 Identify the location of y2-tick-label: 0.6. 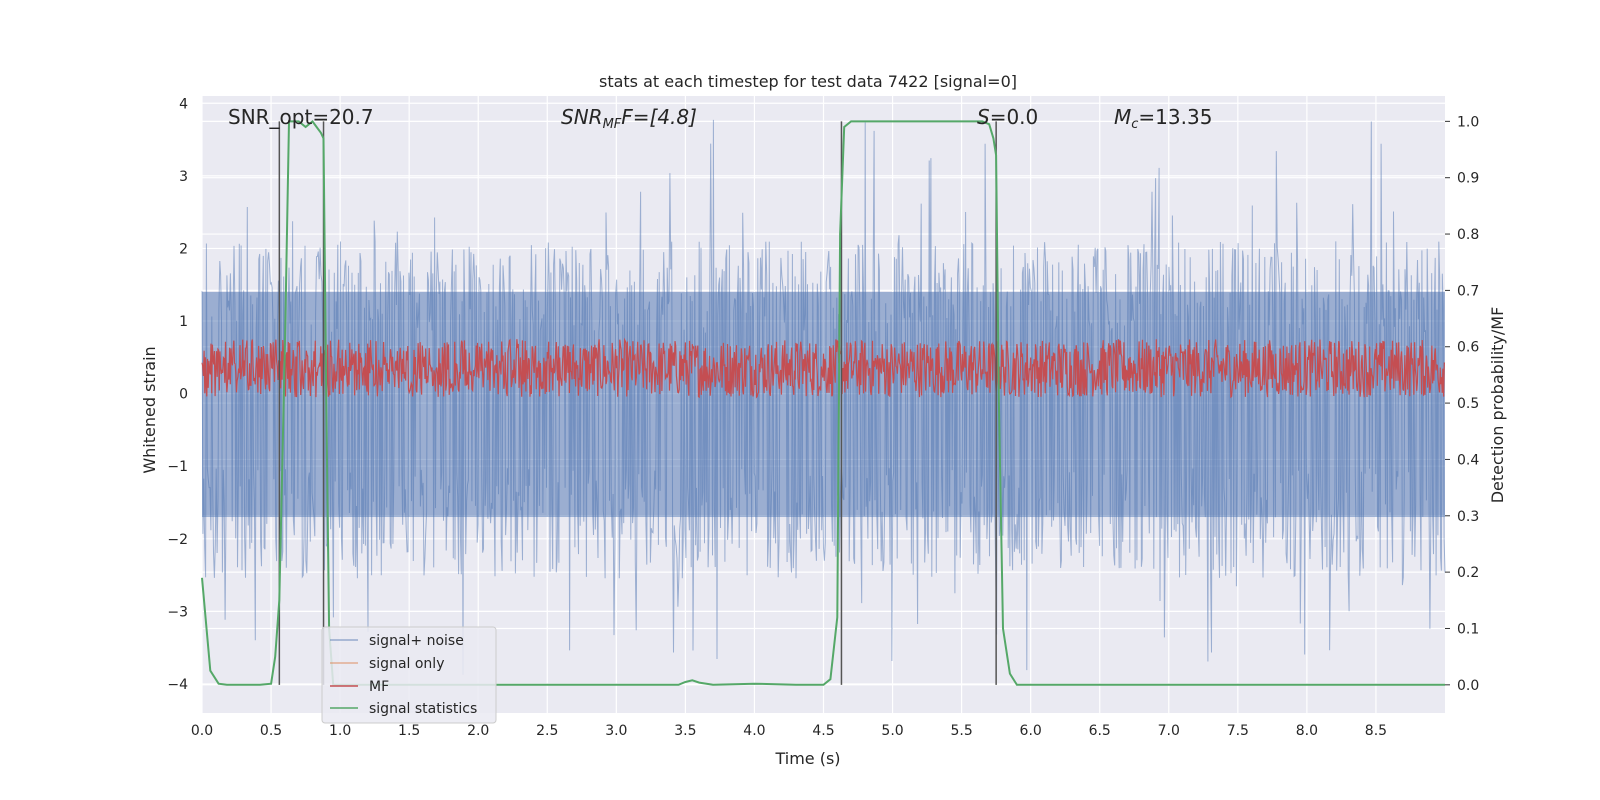
(1468, 348).